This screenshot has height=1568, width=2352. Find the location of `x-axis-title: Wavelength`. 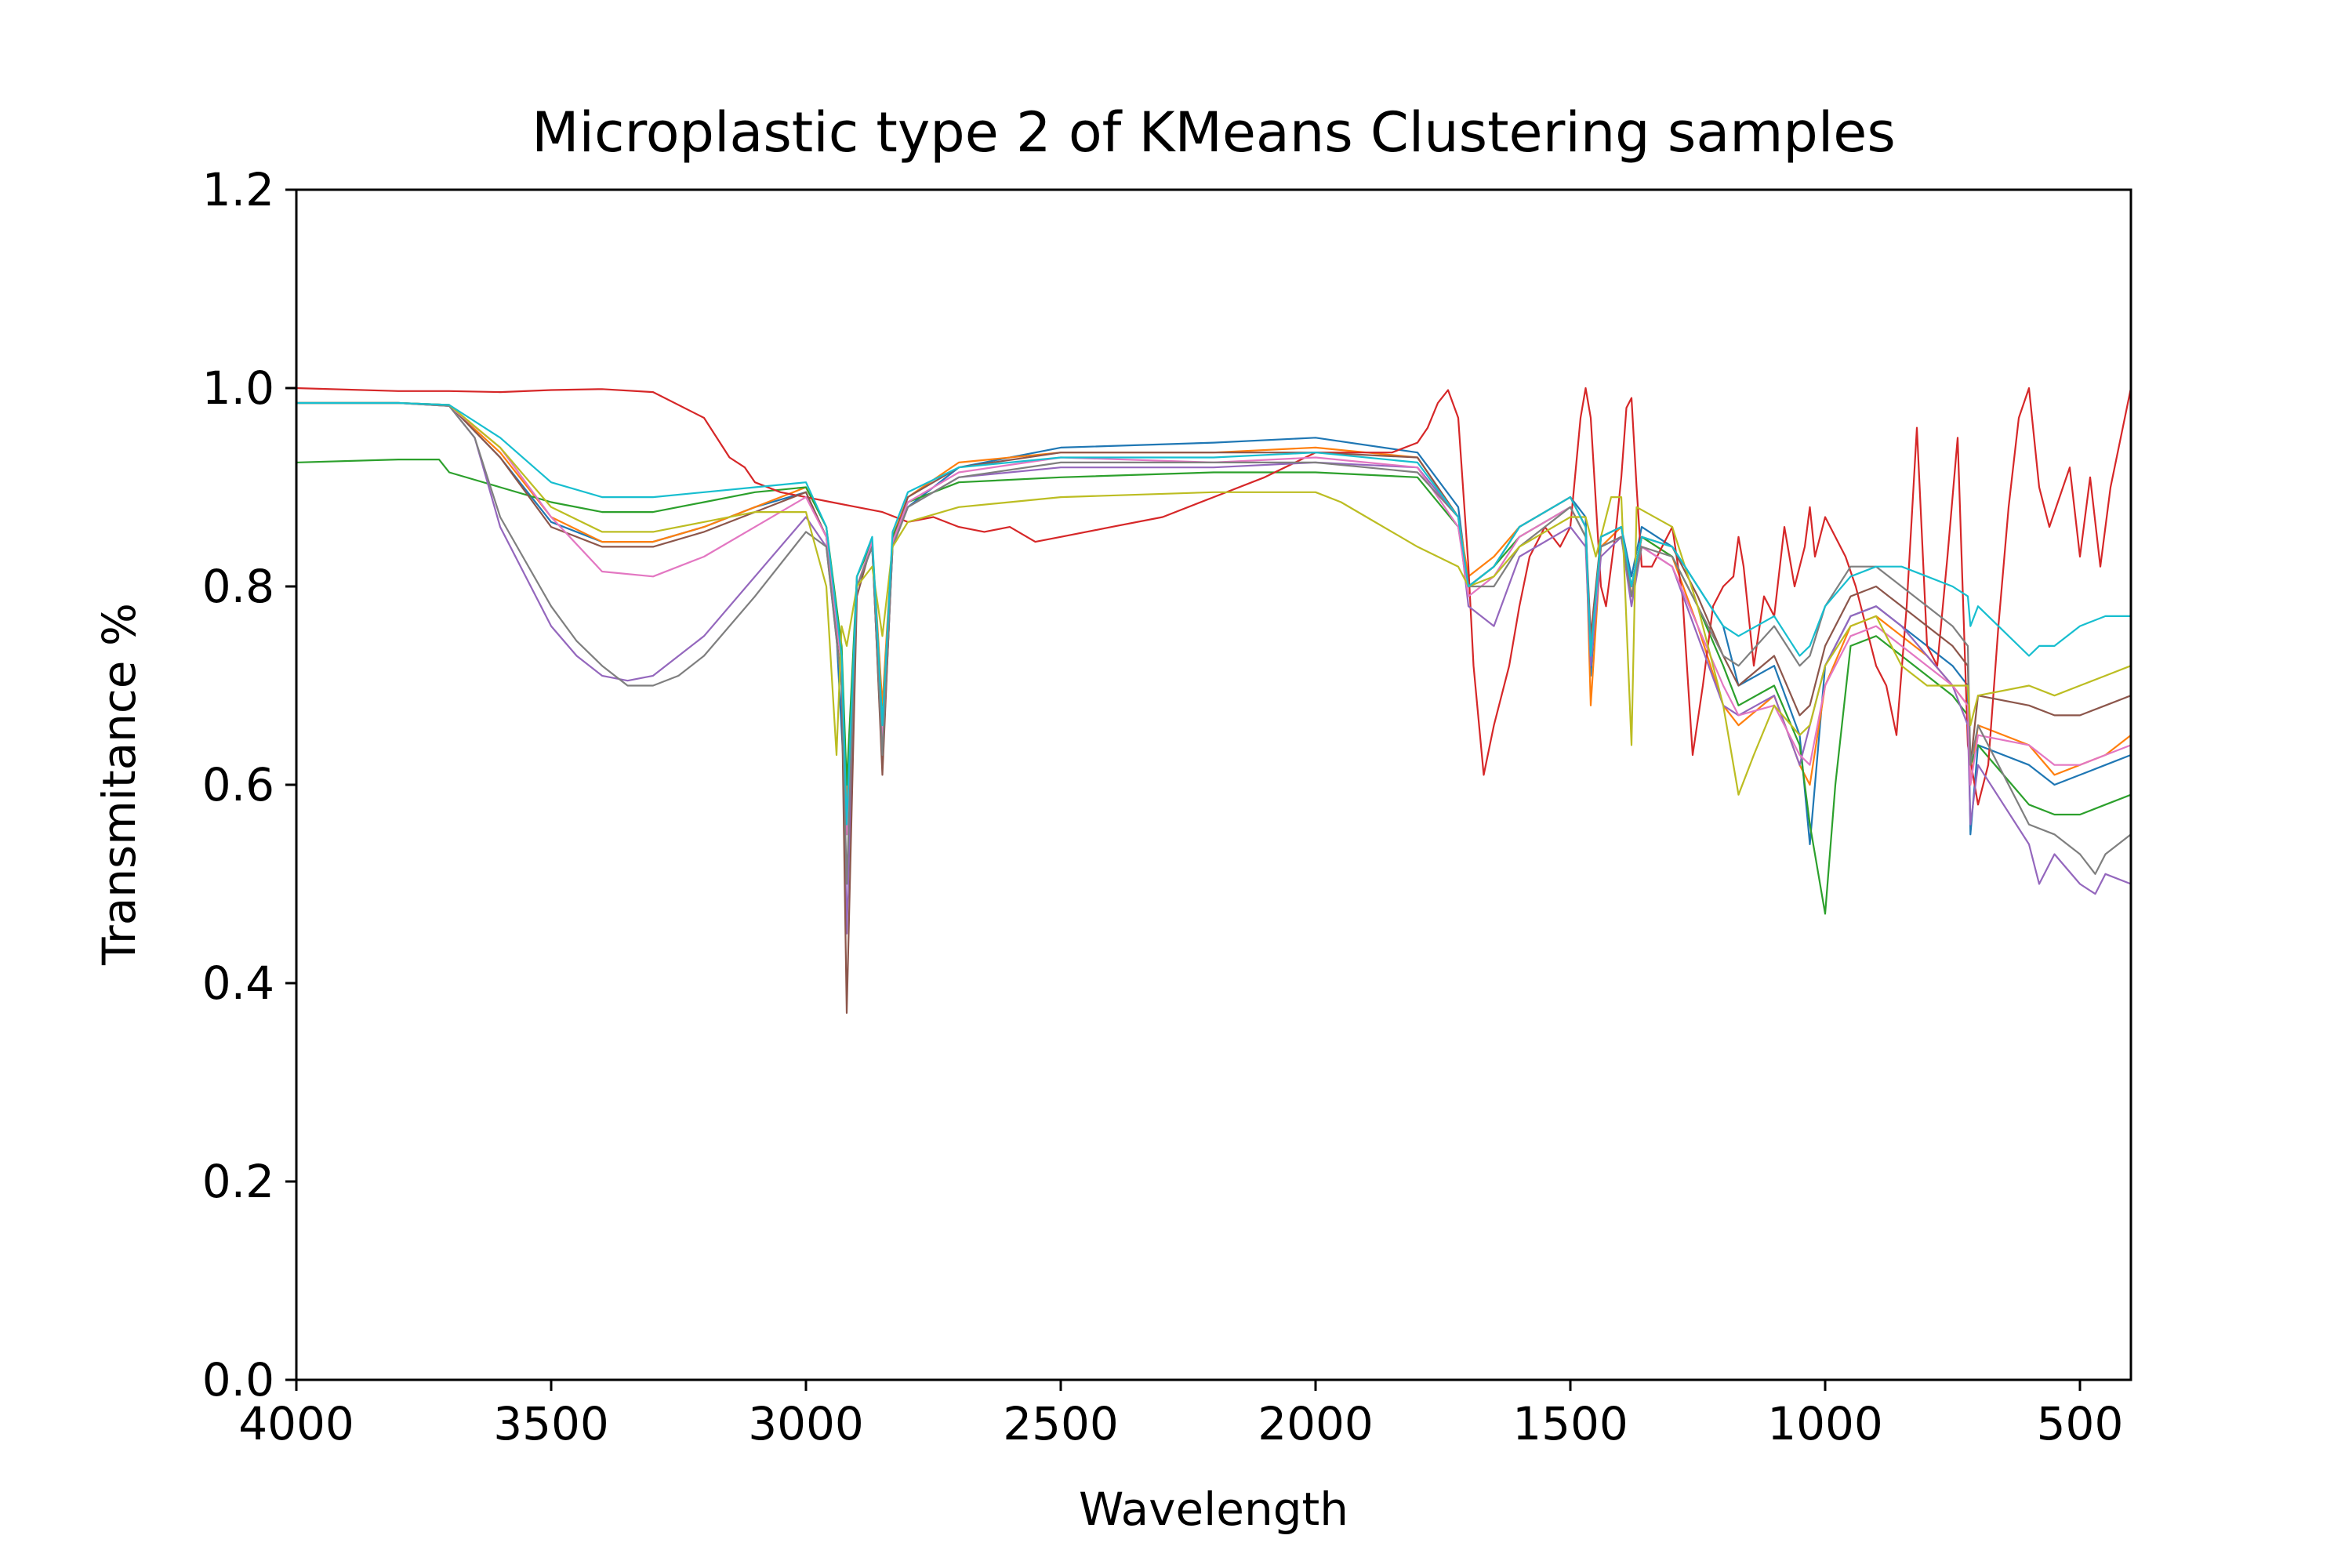

x-axis-title: Wavelength is located at coordinates (1213, 1509).